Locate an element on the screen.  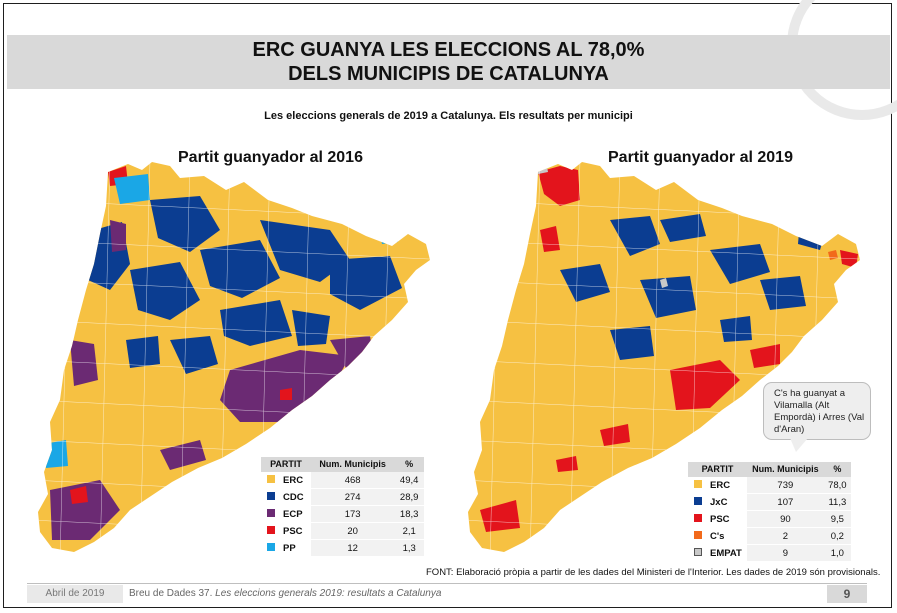
legend-pct: 0,2 is located at coordinates (837, 536).